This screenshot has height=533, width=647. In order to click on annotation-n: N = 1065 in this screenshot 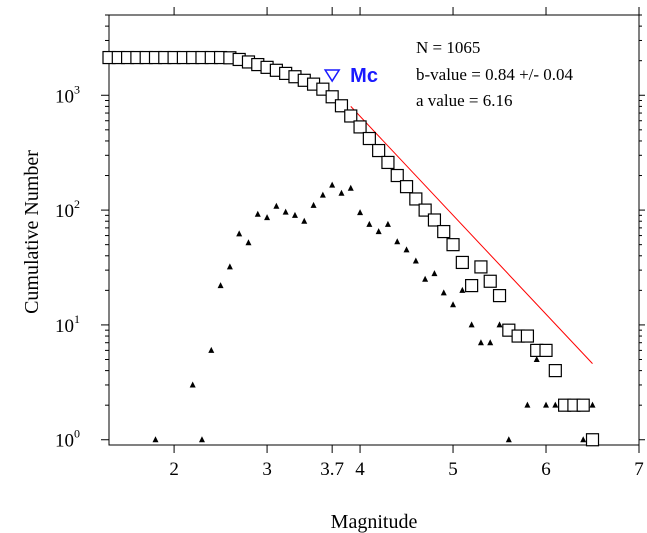, I will do `click(448, 47)`.